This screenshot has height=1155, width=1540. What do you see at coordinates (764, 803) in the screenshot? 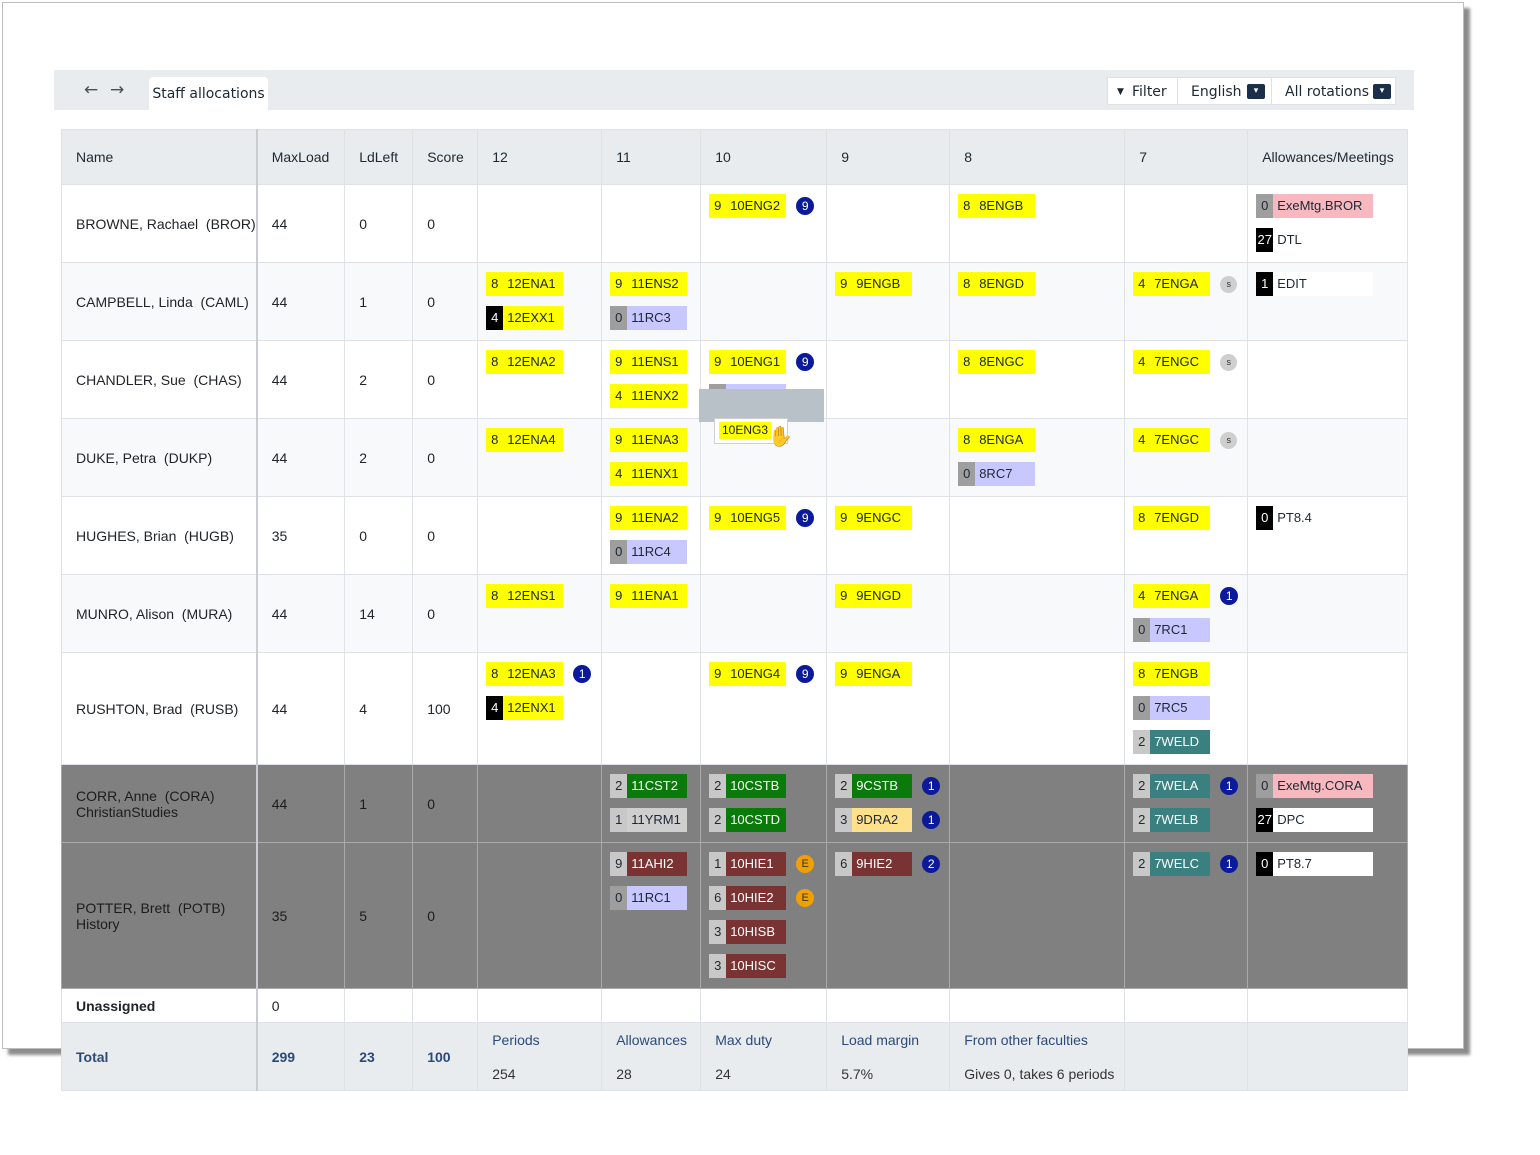
I see `cell-c10: 2 10CSTB 2 10CSTD` at bounding box center [764, 803].